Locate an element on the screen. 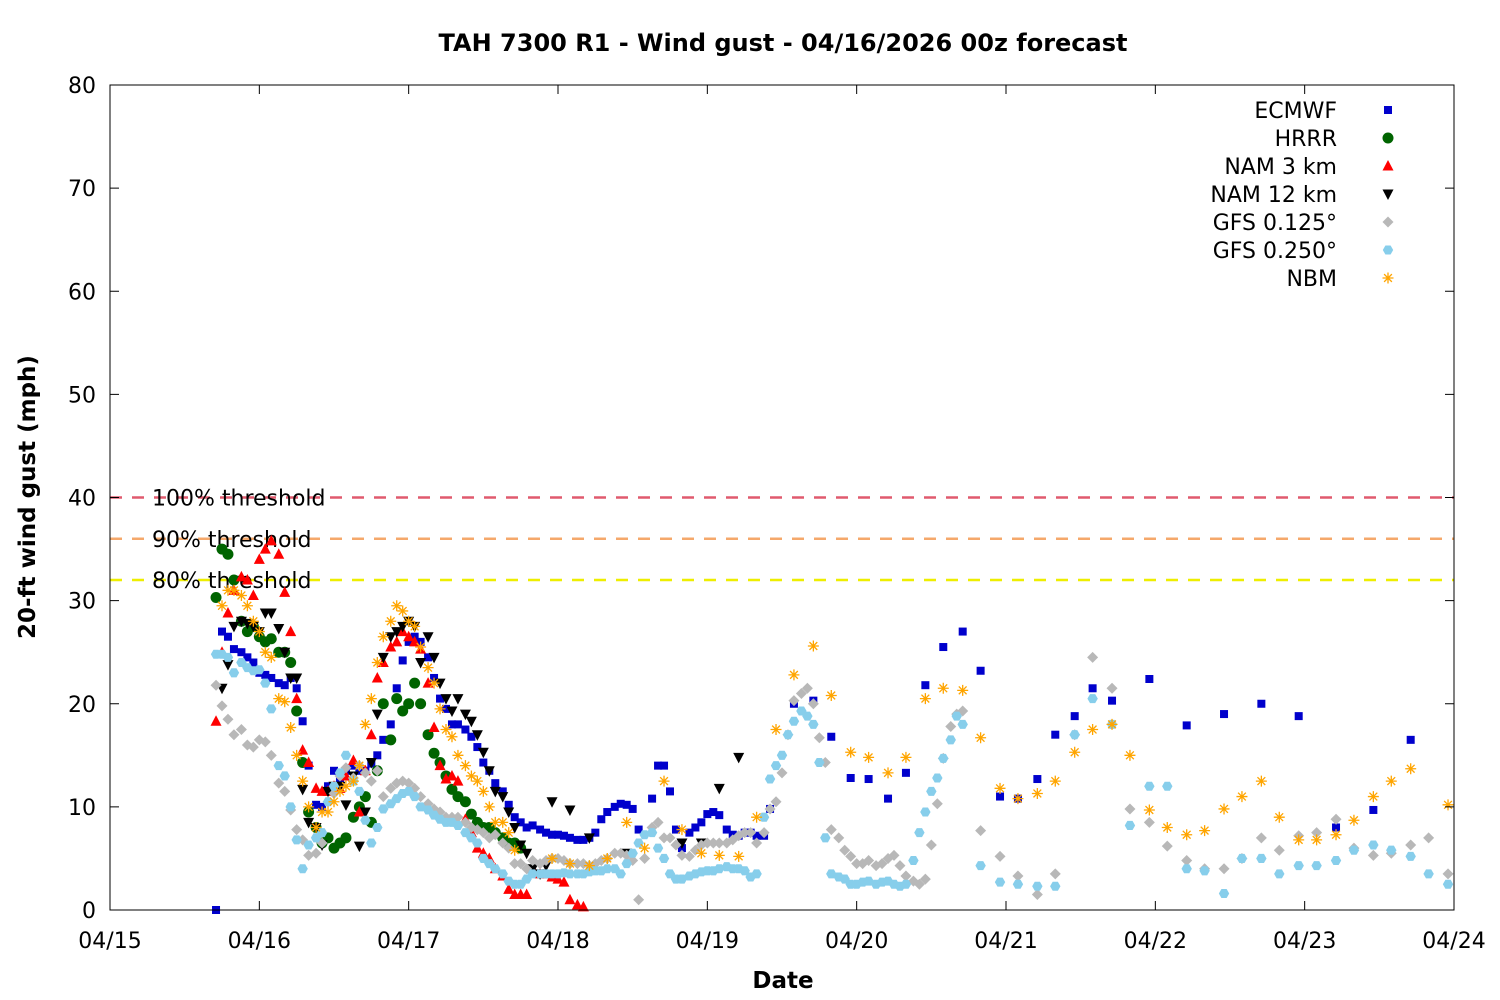 Image resolution: width=1500 pixels, height=1000 pixels. legend-label: NBM is located at coordinates (1311, 279).